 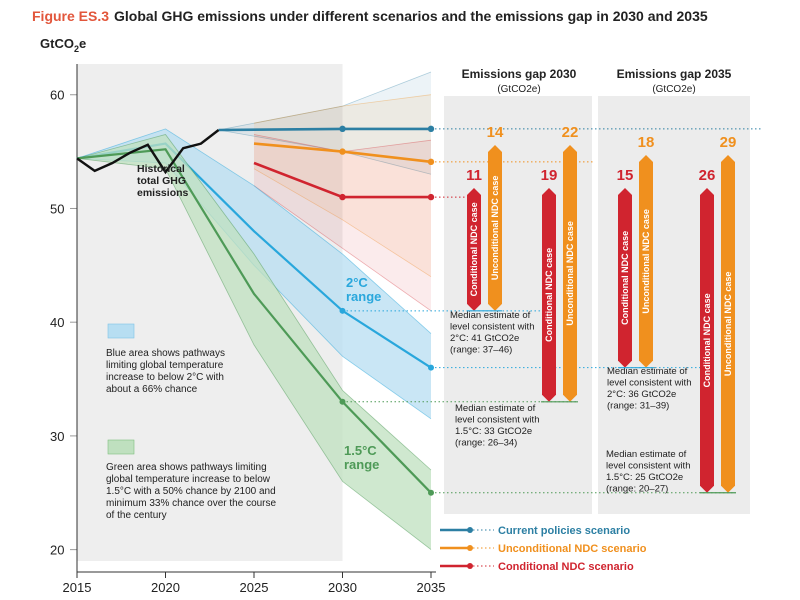 What do you see at coordinates (566, 567) in the screenshot?
I see `legend-label: Conditional NDC scenario` at bounding box center [566, 567].